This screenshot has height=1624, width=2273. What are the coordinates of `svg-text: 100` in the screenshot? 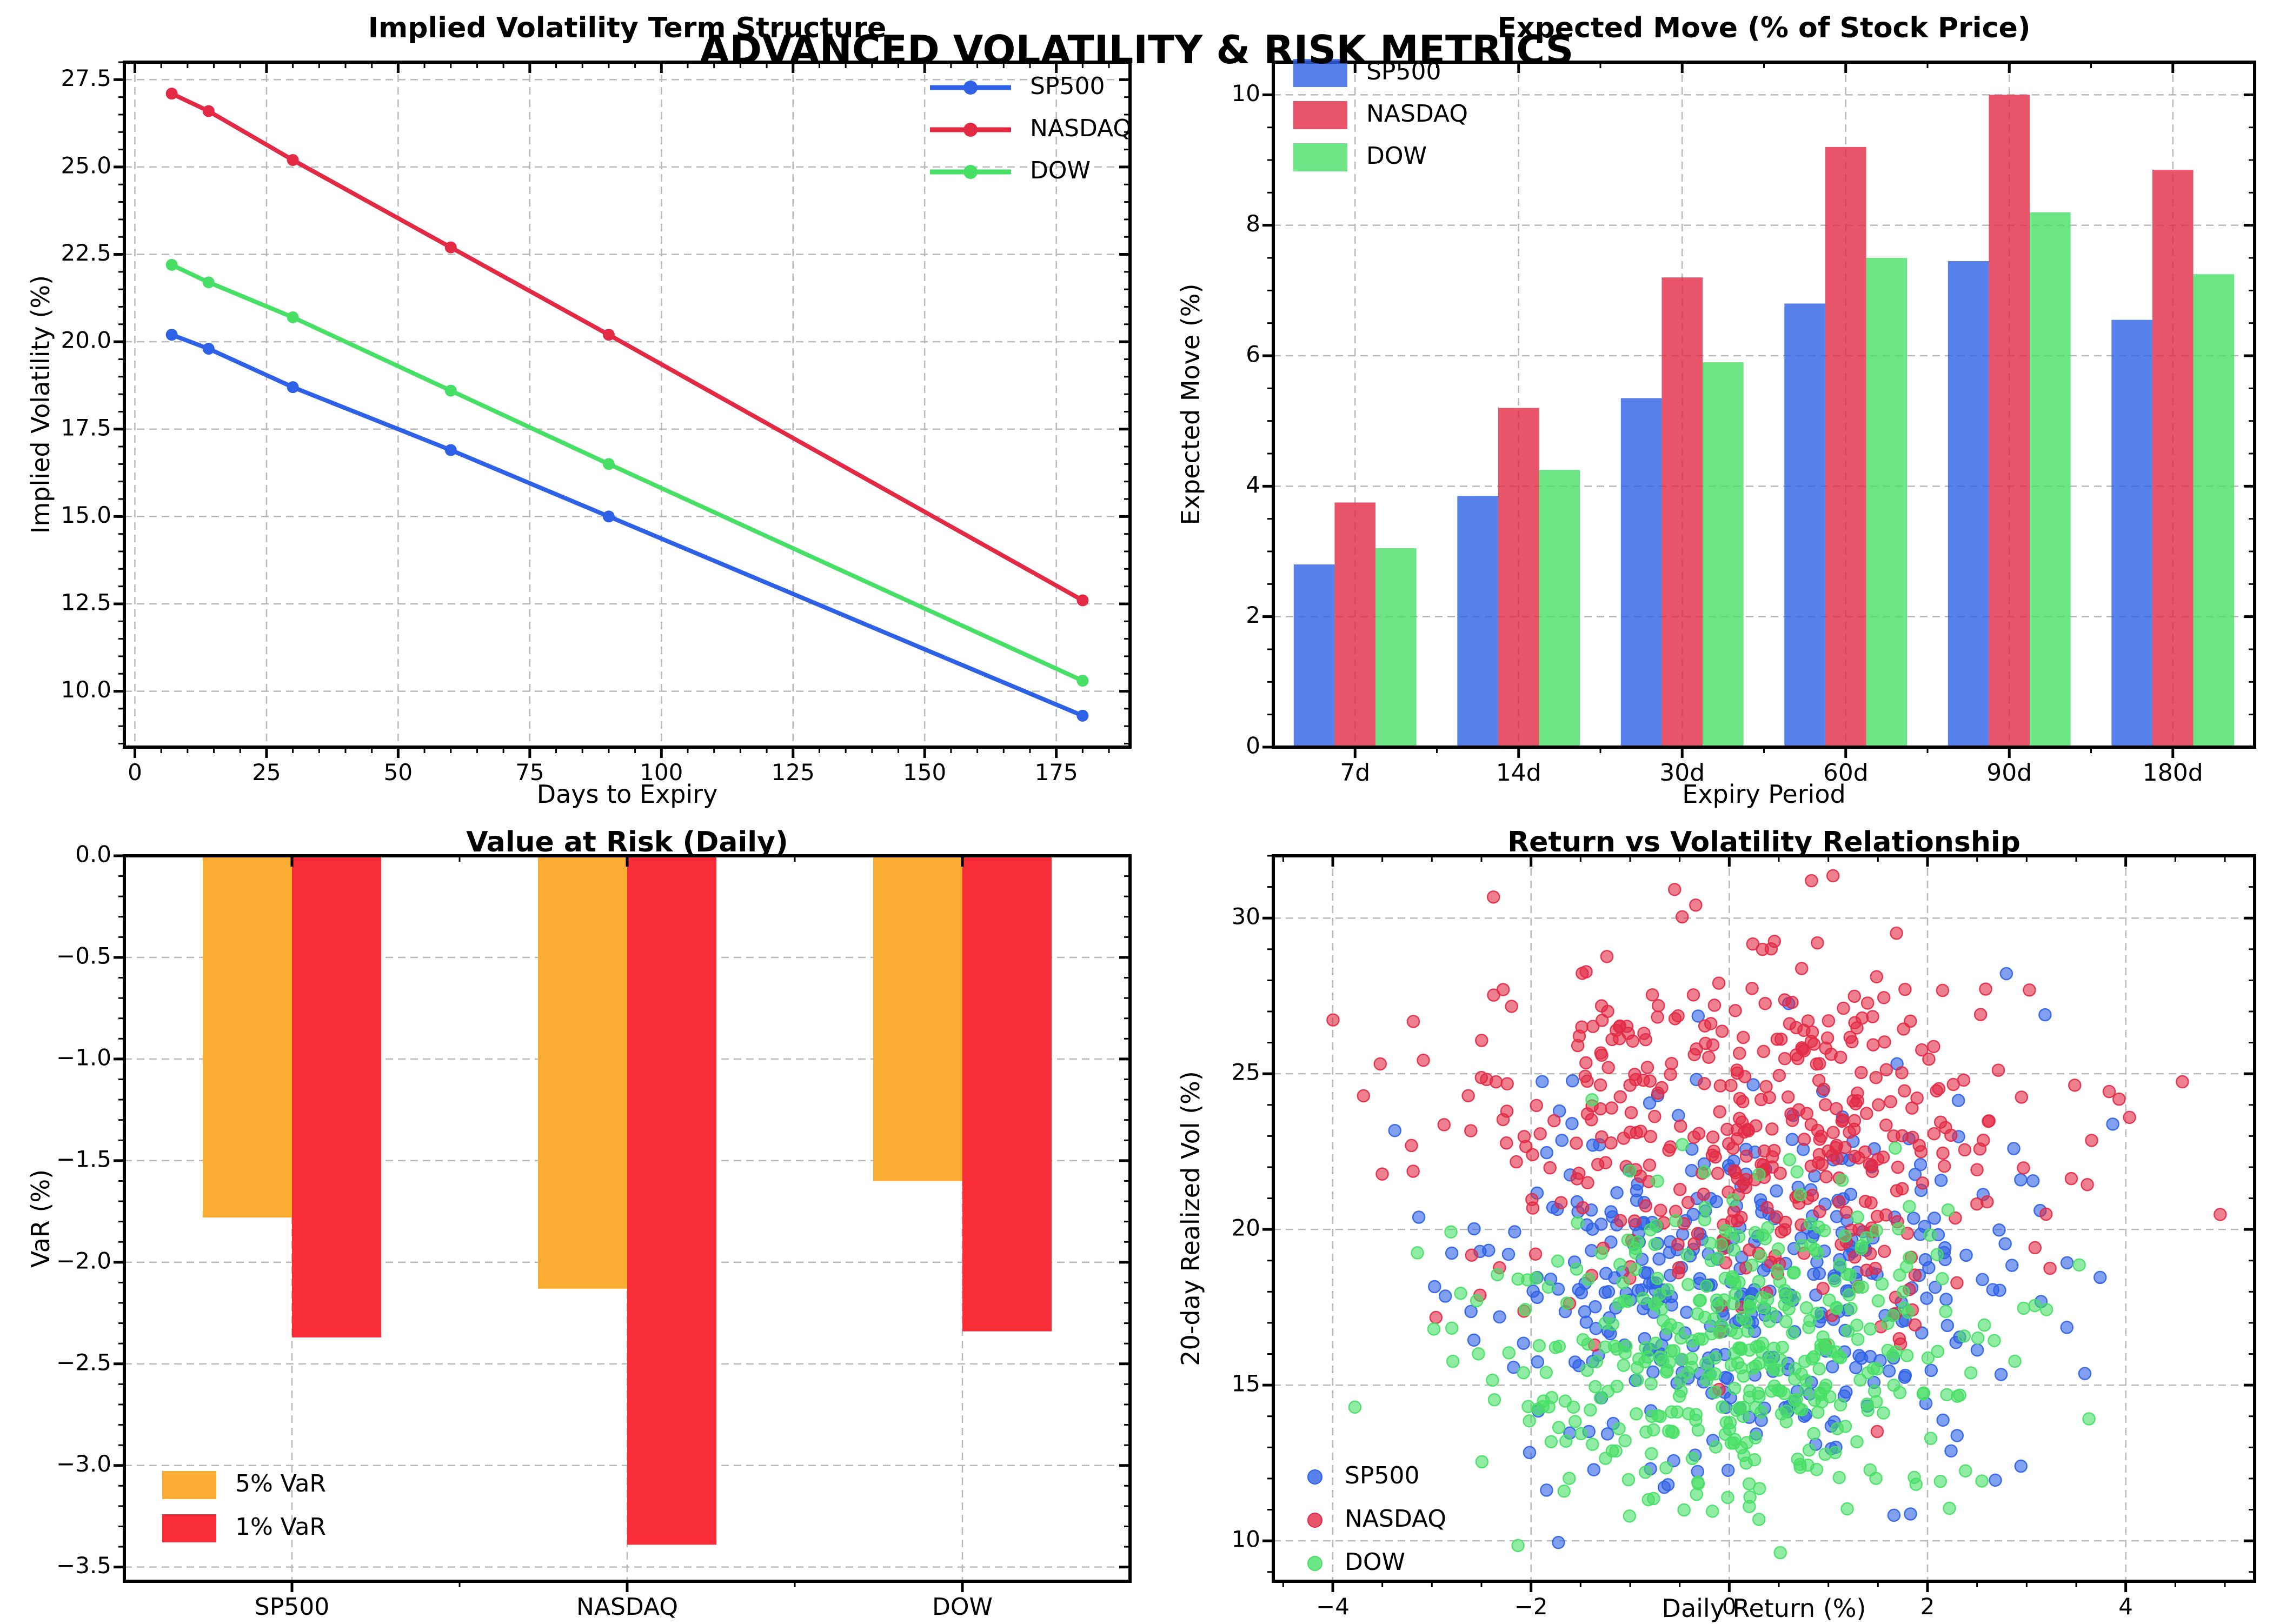 It's located at (662, 772).